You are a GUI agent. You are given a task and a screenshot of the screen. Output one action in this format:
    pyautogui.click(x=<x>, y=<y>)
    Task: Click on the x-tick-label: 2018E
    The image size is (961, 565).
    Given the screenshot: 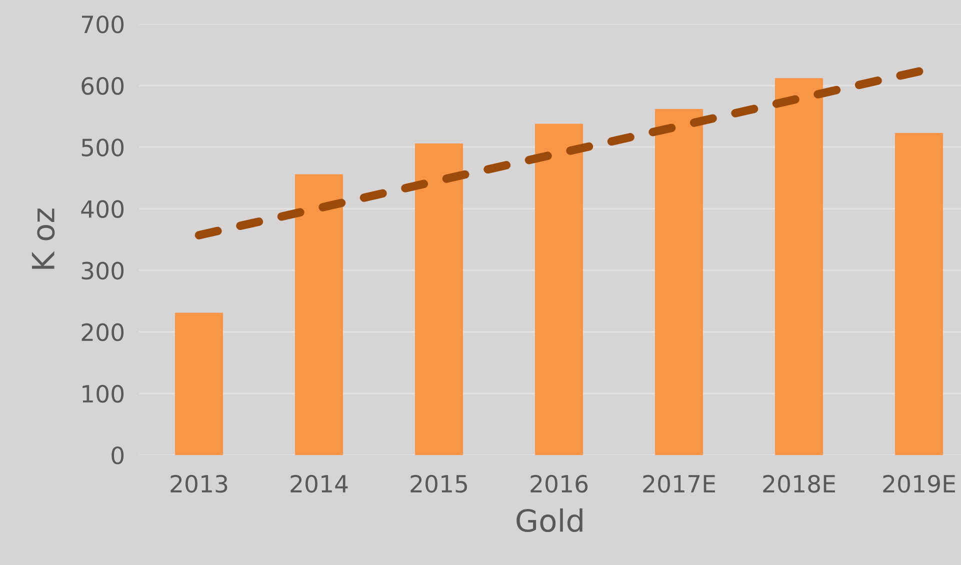 What is the action you would take?
    pyautogui.click(x=799, y=483)
    